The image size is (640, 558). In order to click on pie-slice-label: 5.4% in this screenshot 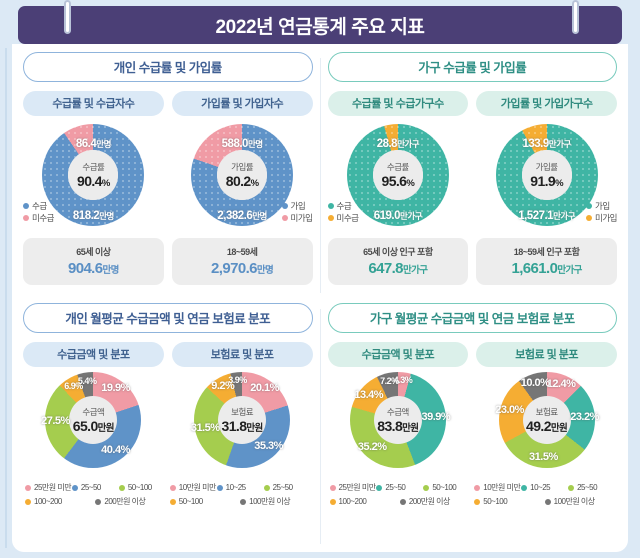, I will do `click(87, 380)`.